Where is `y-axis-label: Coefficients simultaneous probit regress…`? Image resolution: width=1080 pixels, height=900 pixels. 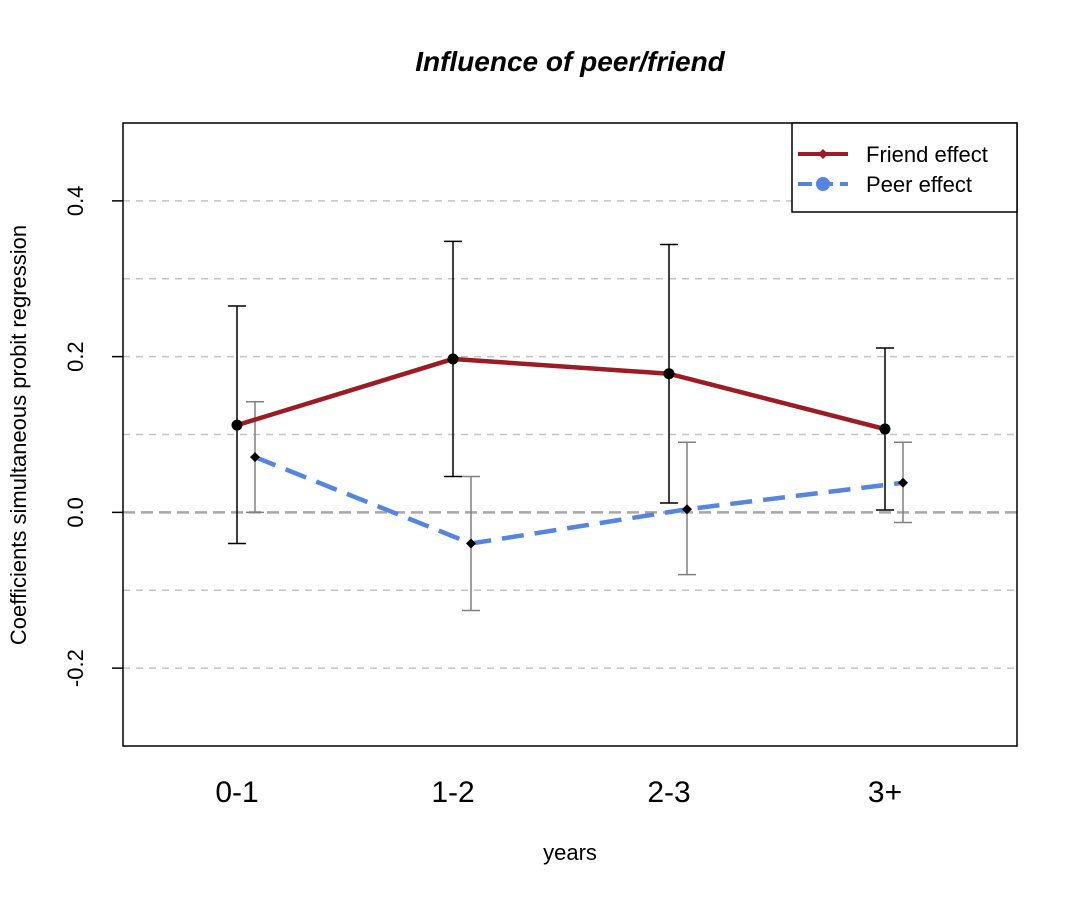 y-axis-label: Coefficients simultaneous probit regress… is located at coordinates (18, 435).